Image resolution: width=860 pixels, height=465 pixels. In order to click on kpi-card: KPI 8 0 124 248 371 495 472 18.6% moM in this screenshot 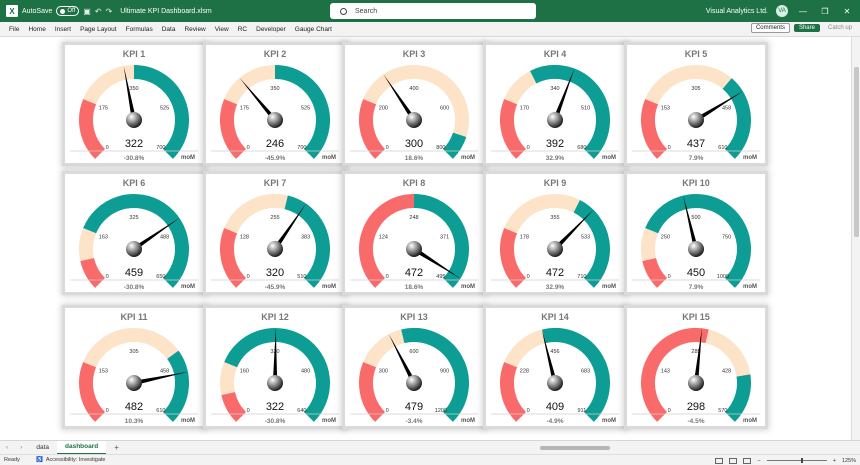, I will do `click(414, 233)`.